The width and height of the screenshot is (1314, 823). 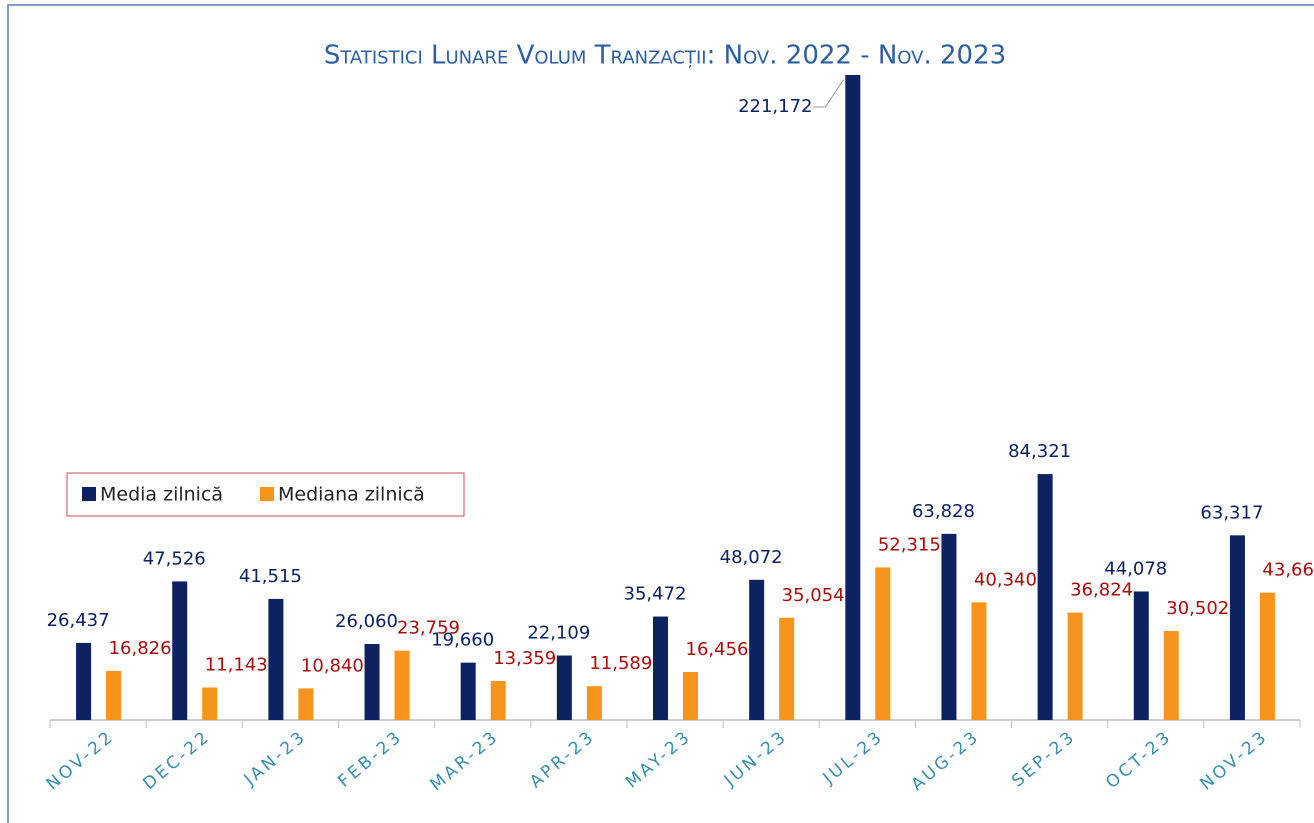 I want to click on value-label: 10,840, so click(x=332, y=665).